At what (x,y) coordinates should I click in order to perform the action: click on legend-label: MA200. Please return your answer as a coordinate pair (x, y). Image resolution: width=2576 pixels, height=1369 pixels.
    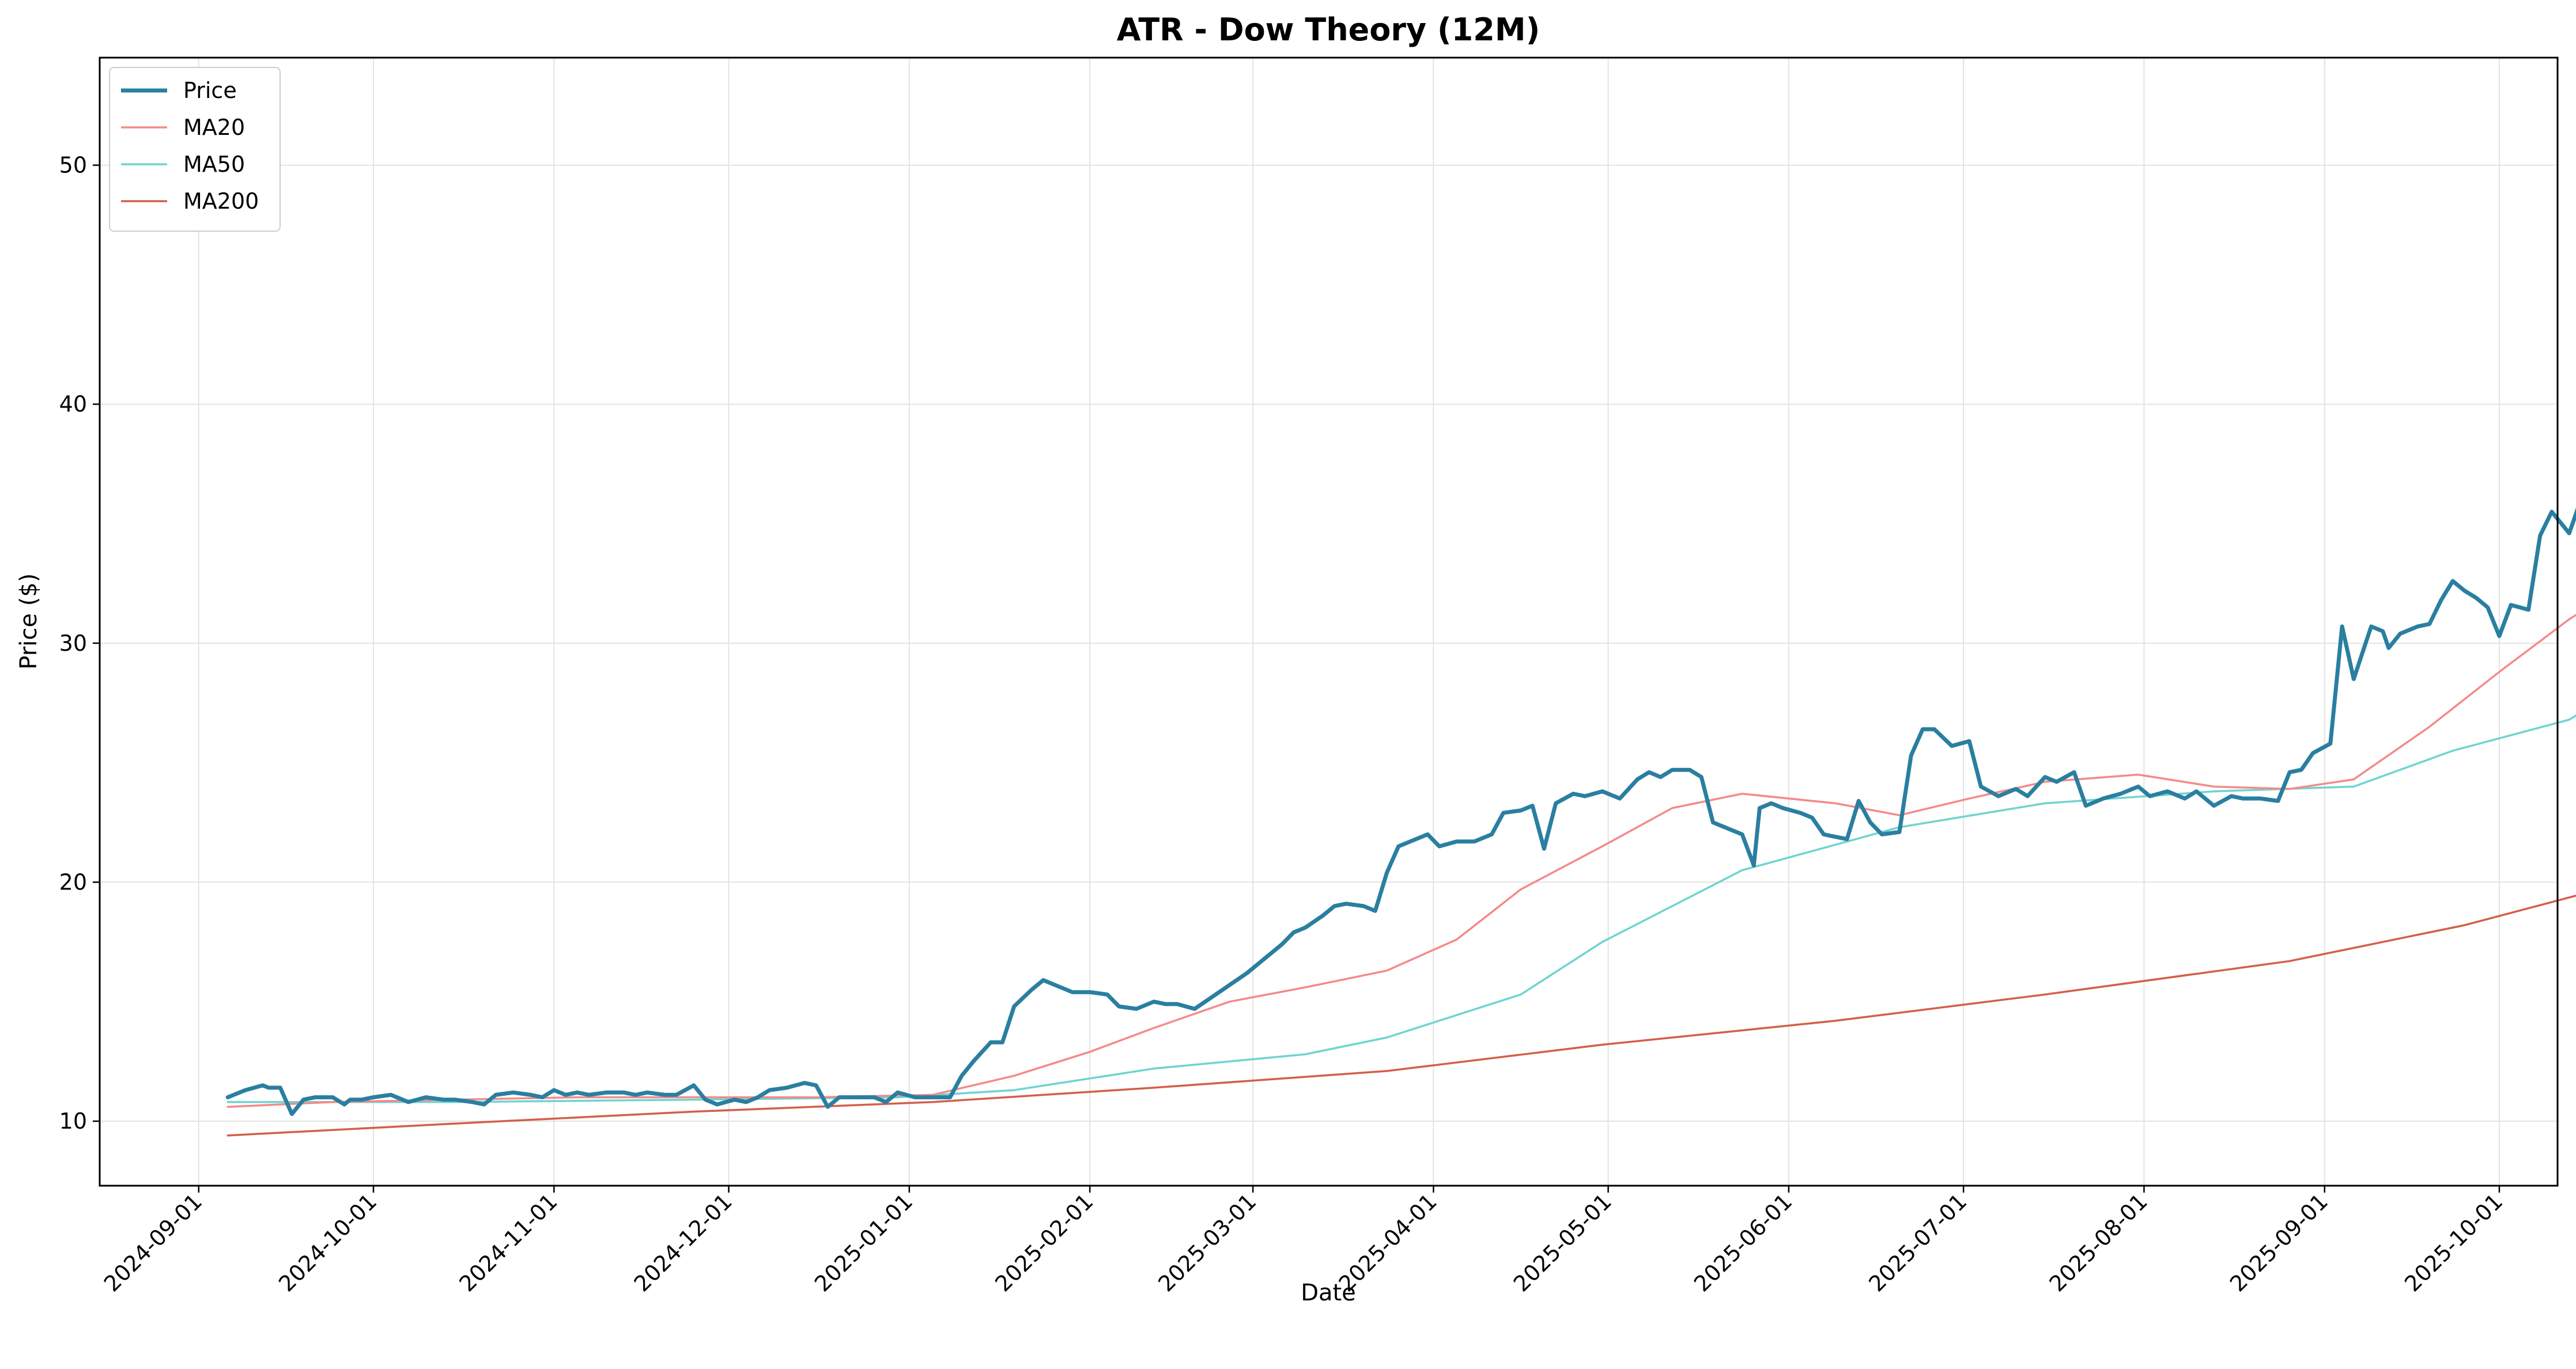
    Looking at the image, I should click on (221, 201).